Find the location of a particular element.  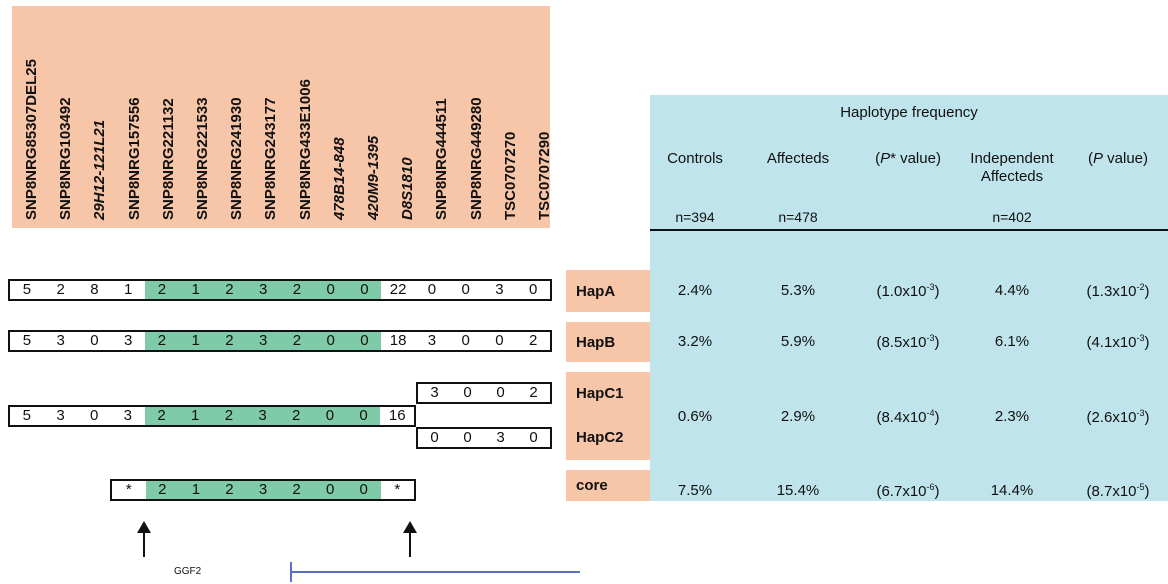

label-core: core is located at coordinates (608, 485).